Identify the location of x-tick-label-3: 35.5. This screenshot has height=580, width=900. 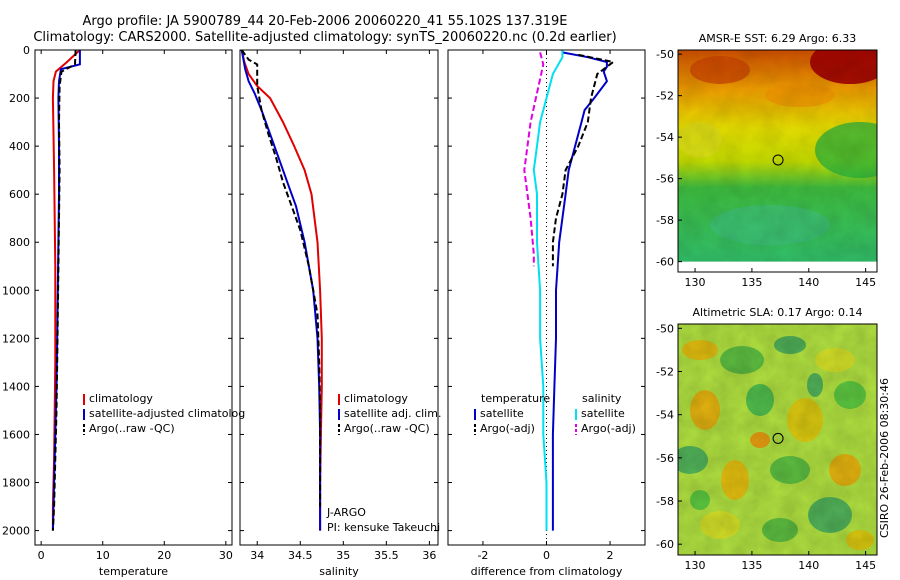
(386, 555).